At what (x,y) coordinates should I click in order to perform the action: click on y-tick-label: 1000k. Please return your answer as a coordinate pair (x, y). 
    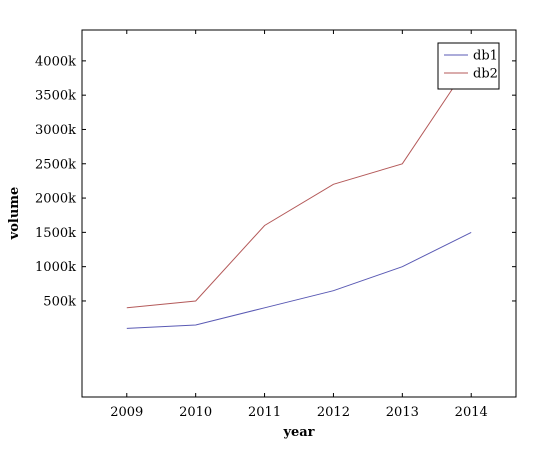
    Looking at the image, I should click on (55, 267).